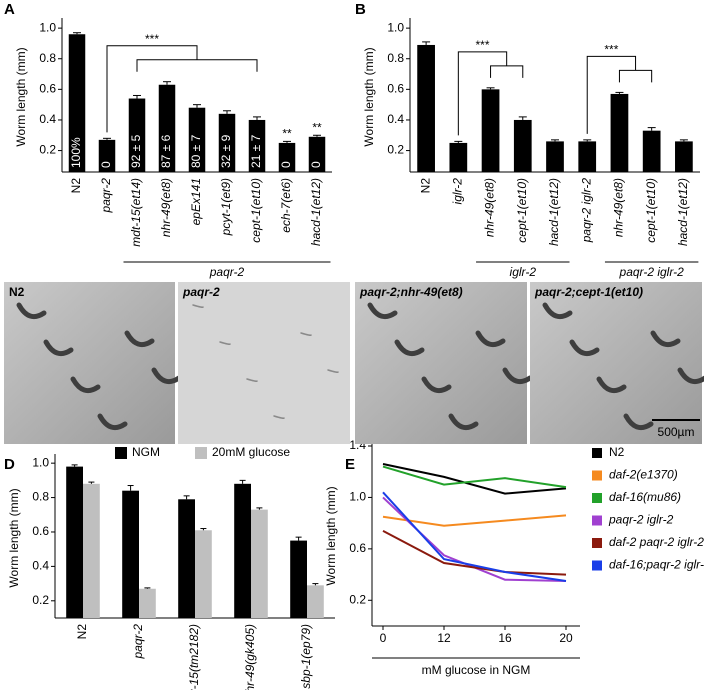 The height and width of the screenshot is (690, 704). What do you see at coordinates (106, 196) in the screenshot?
I see `x-tick-label: paqr-2` at bounding box center [106, 196].